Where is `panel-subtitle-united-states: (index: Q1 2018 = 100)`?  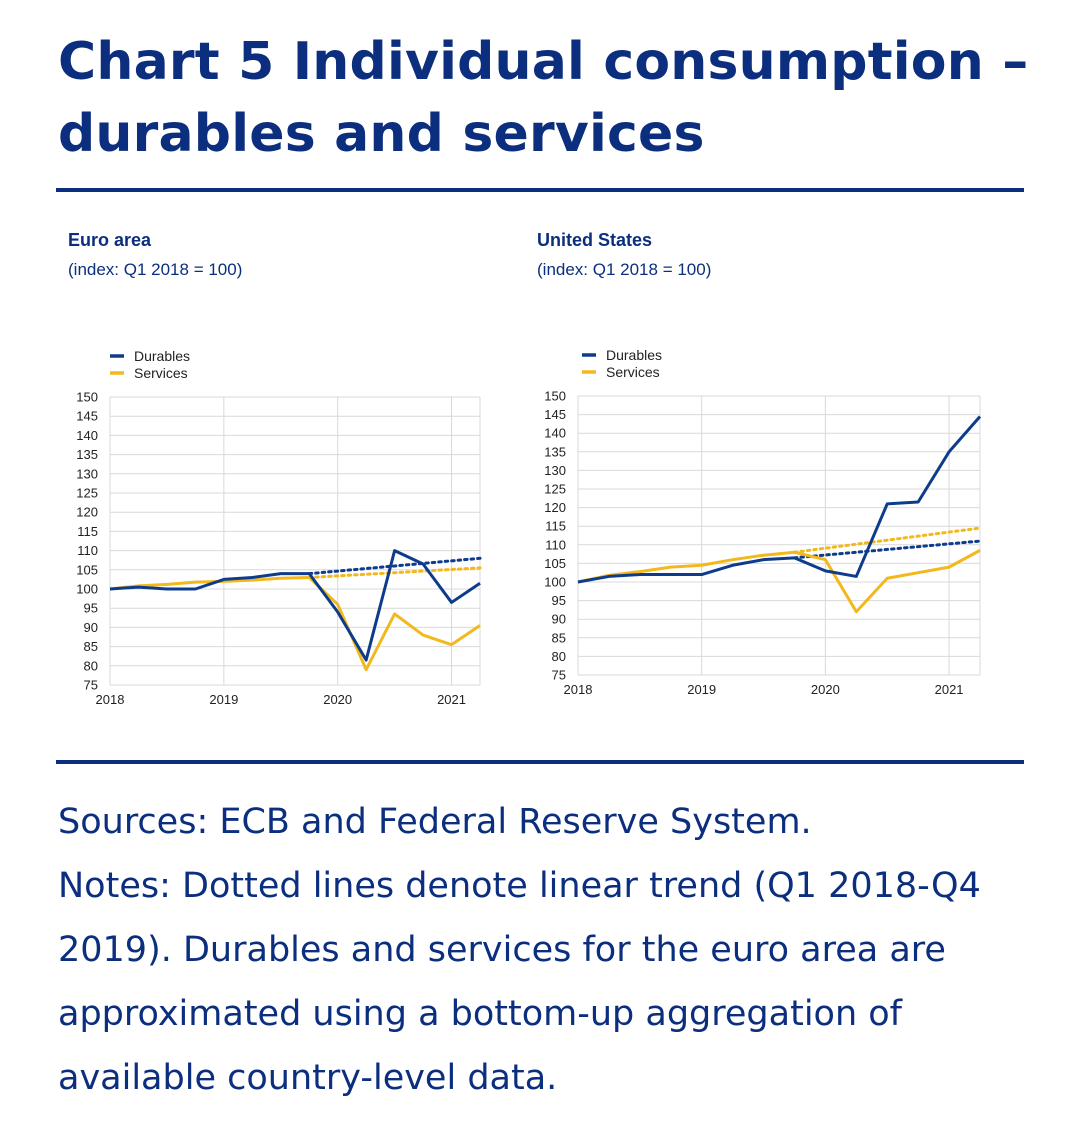 panel-subtitle-united-states: (index: Q1 2018 = 100) is located at coordinates (624, 269).